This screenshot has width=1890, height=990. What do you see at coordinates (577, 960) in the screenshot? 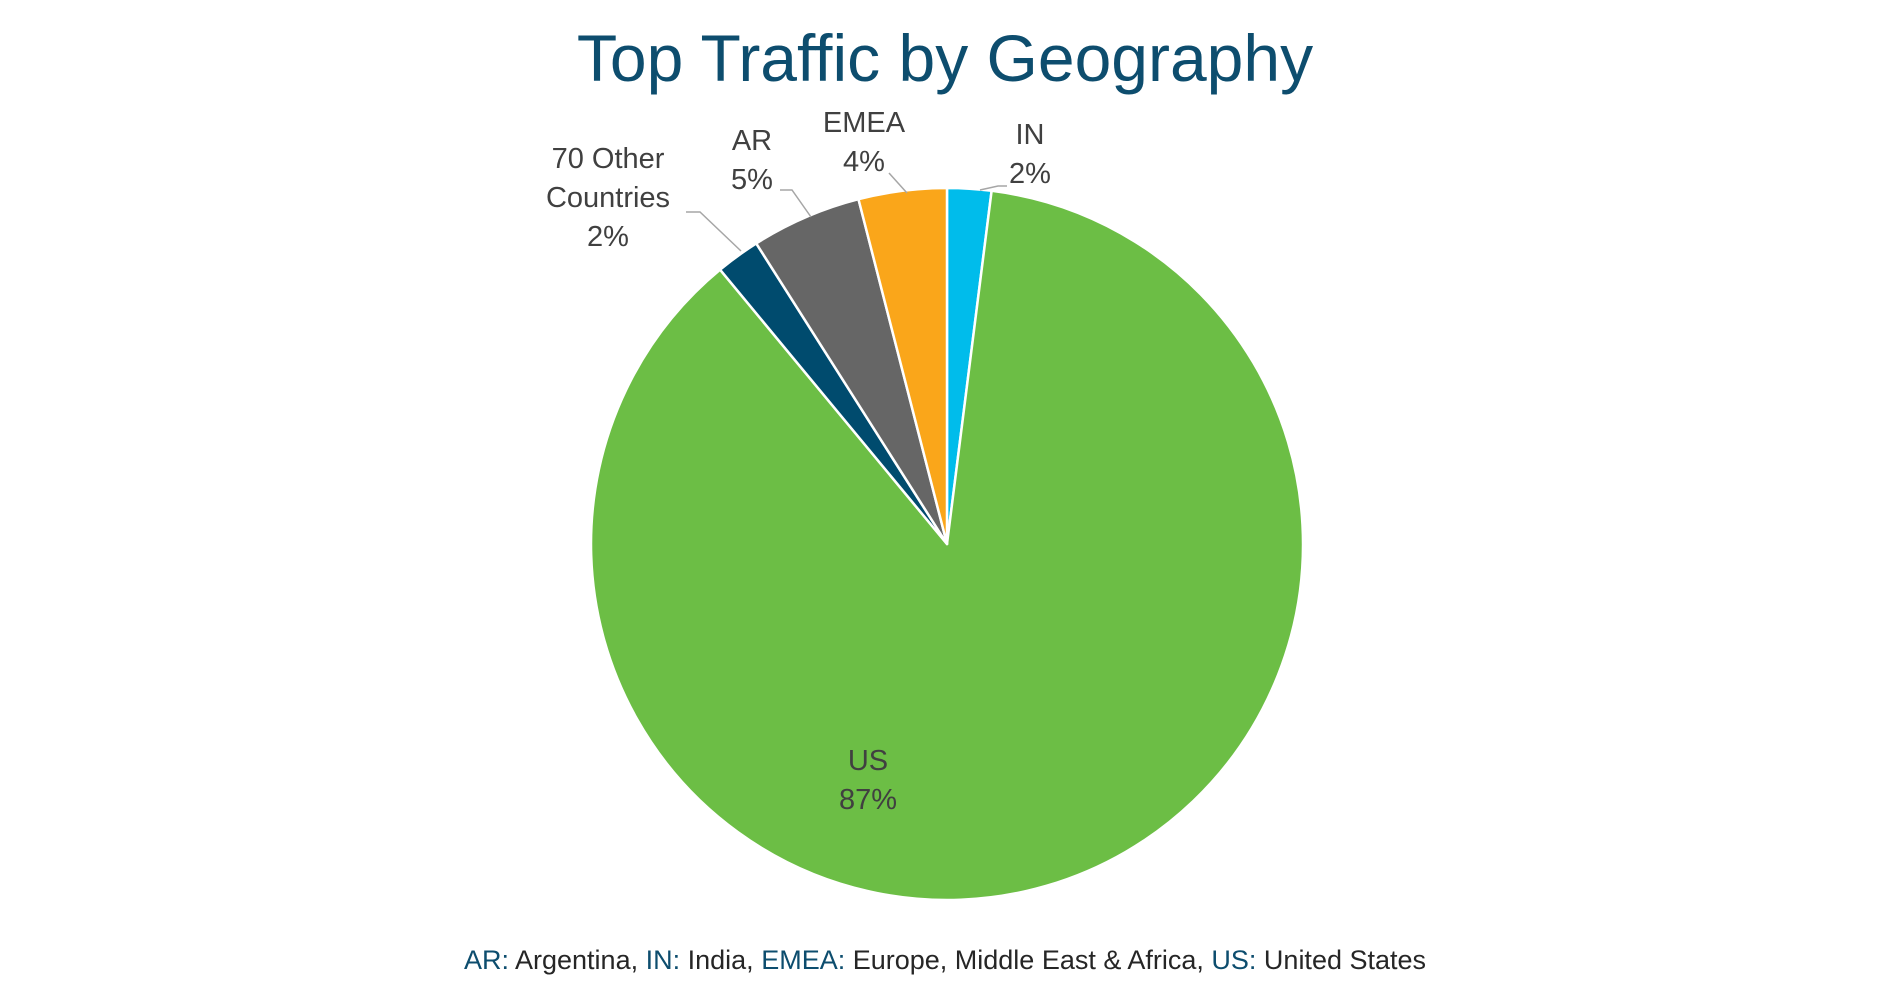
I see `footnote-name-ar: Argentina,` at bounding box center [577, 960].